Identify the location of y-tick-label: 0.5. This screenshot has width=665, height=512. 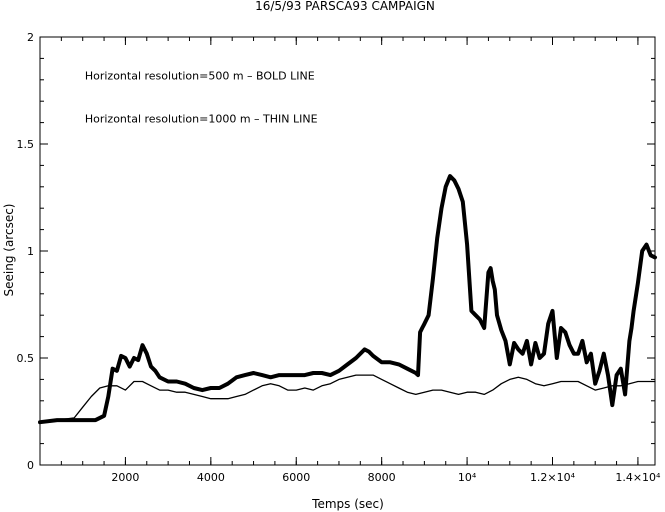
(26, 358).